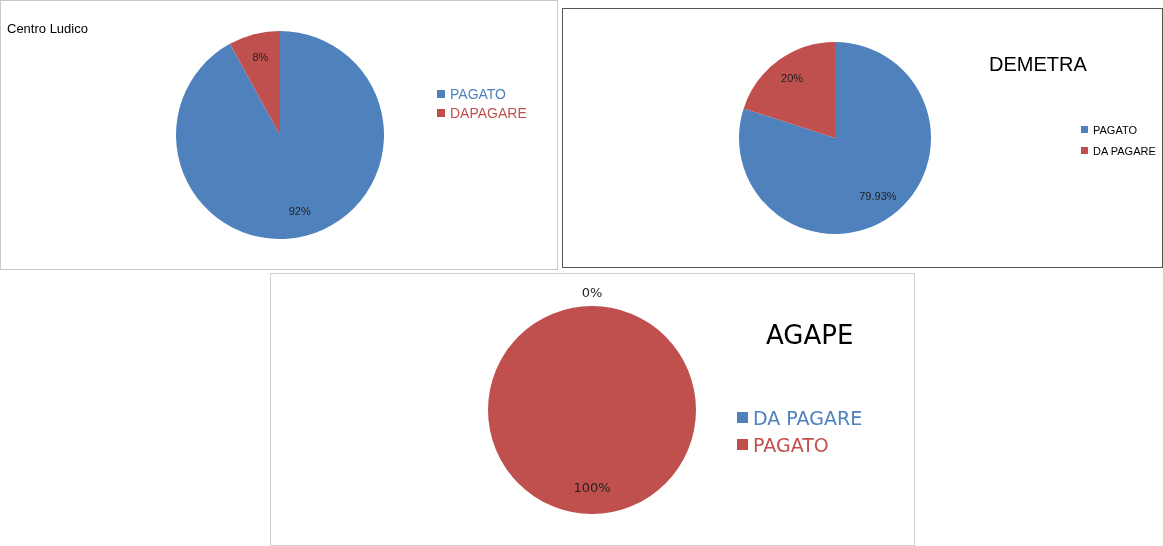 The width and height of the screenshot is (1163, 546). I want to click on data-label: 79.93%, so click(878, 196).